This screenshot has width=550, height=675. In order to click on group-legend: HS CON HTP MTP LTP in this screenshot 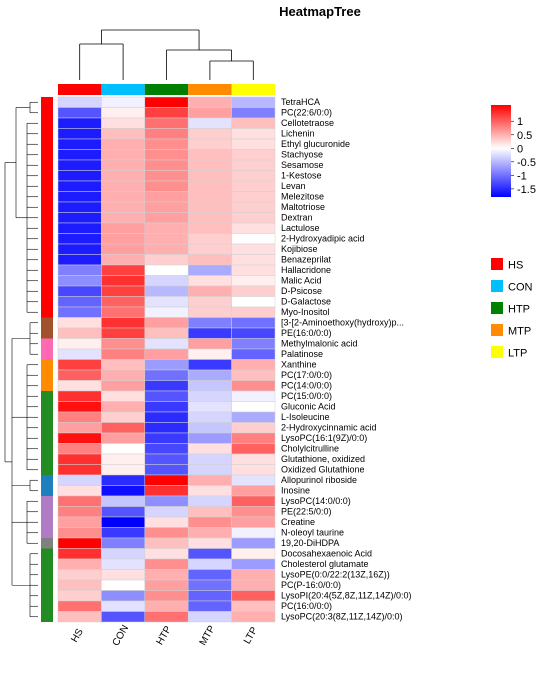, I will do `click(512, 309)`.